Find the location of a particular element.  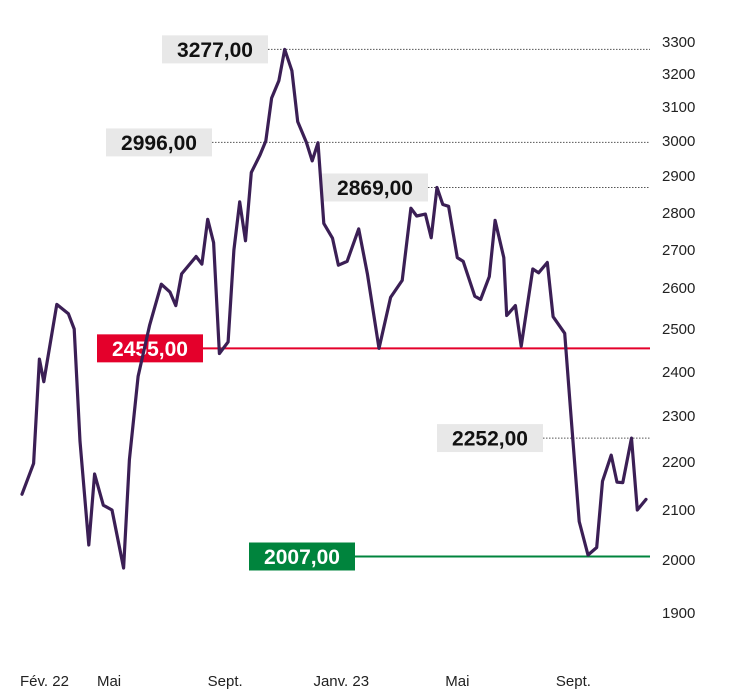

y-tick-label: 2600 is located at coordinates (678, 288).